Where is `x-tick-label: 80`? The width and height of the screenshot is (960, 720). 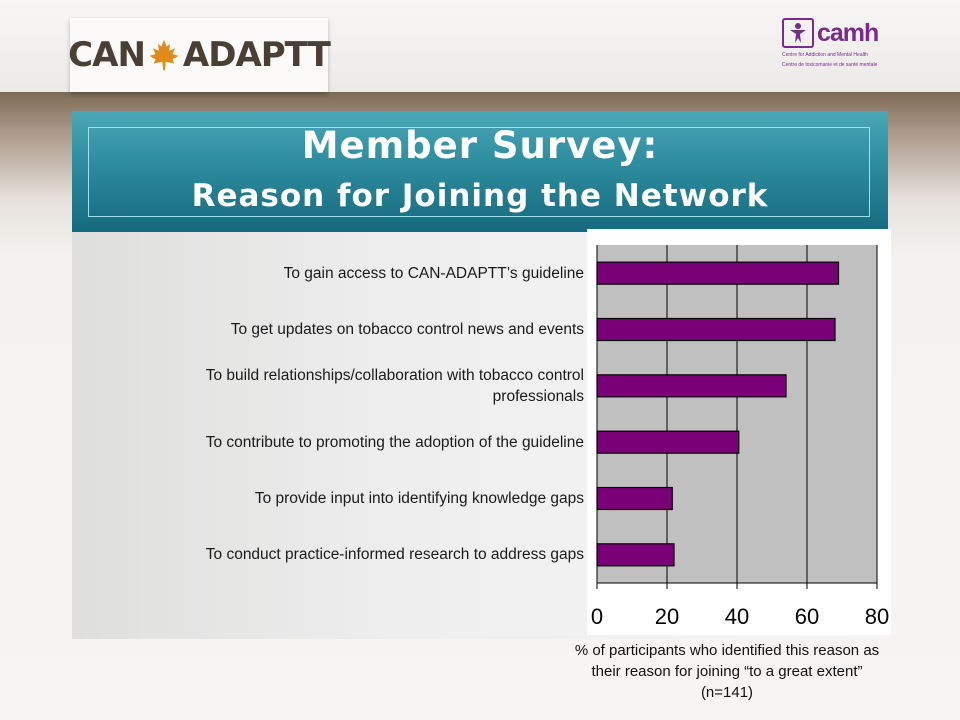
x-tick-label: 80 is located at coordinates (877, 616).